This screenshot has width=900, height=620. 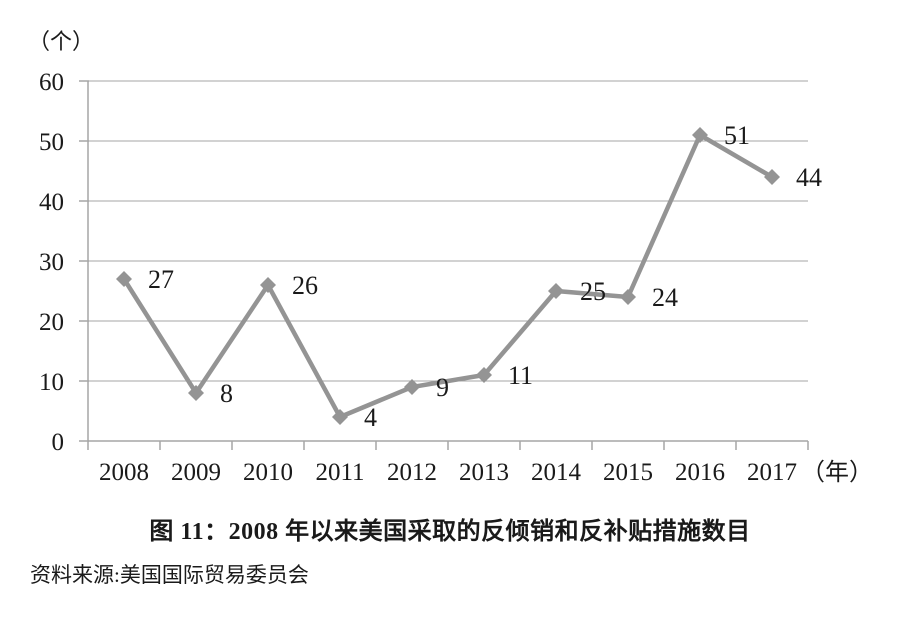 I want to click on data-value-label: 26, so click(x=305, y=285).